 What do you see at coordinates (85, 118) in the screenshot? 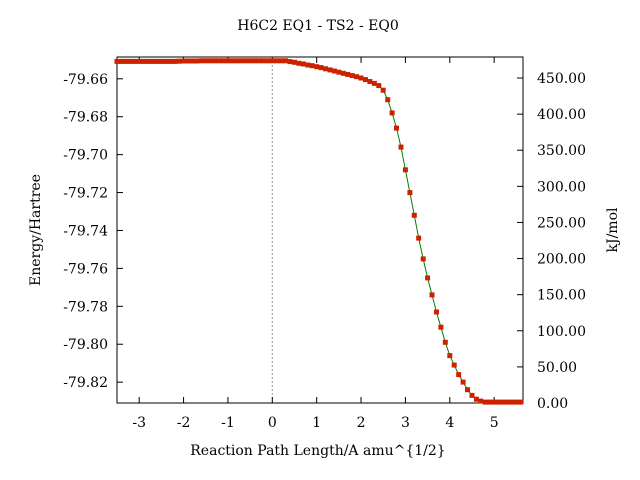
I see `y-tick-label: -79.68` at bounding box center [85, 118].